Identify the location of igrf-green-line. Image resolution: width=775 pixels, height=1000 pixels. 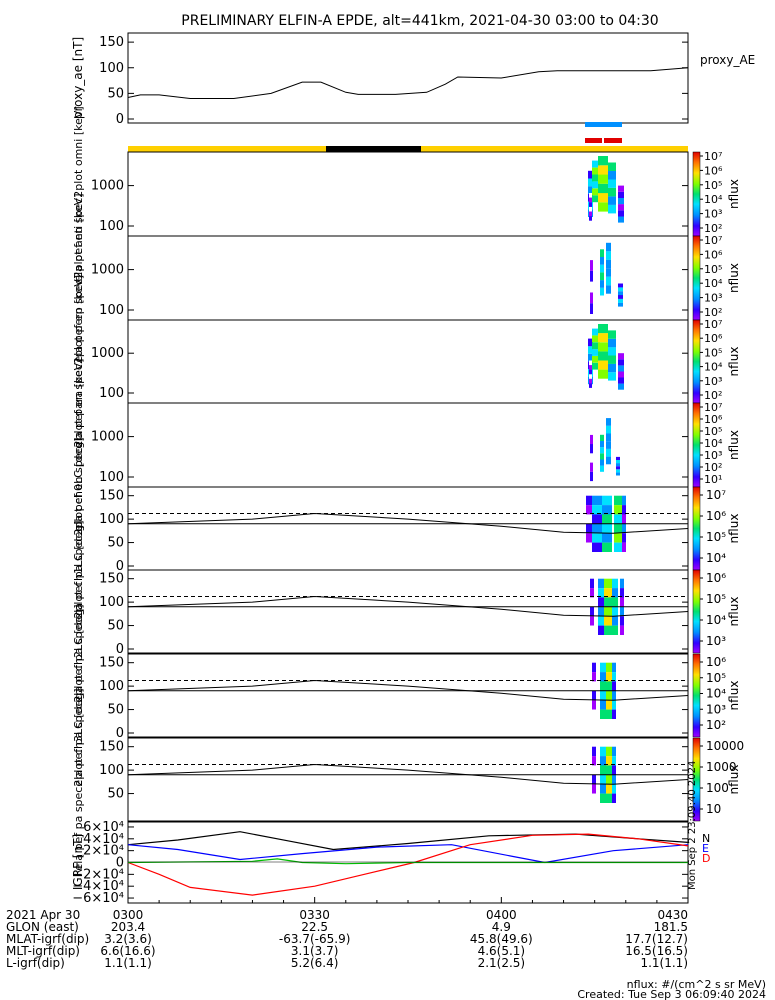
(407, 861).